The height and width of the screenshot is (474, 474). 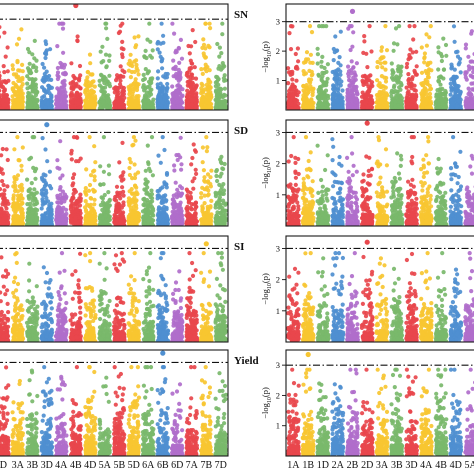 I want to click on manhattan-panel-sn-right: 123−log10(p), so click(x=367, y=57).